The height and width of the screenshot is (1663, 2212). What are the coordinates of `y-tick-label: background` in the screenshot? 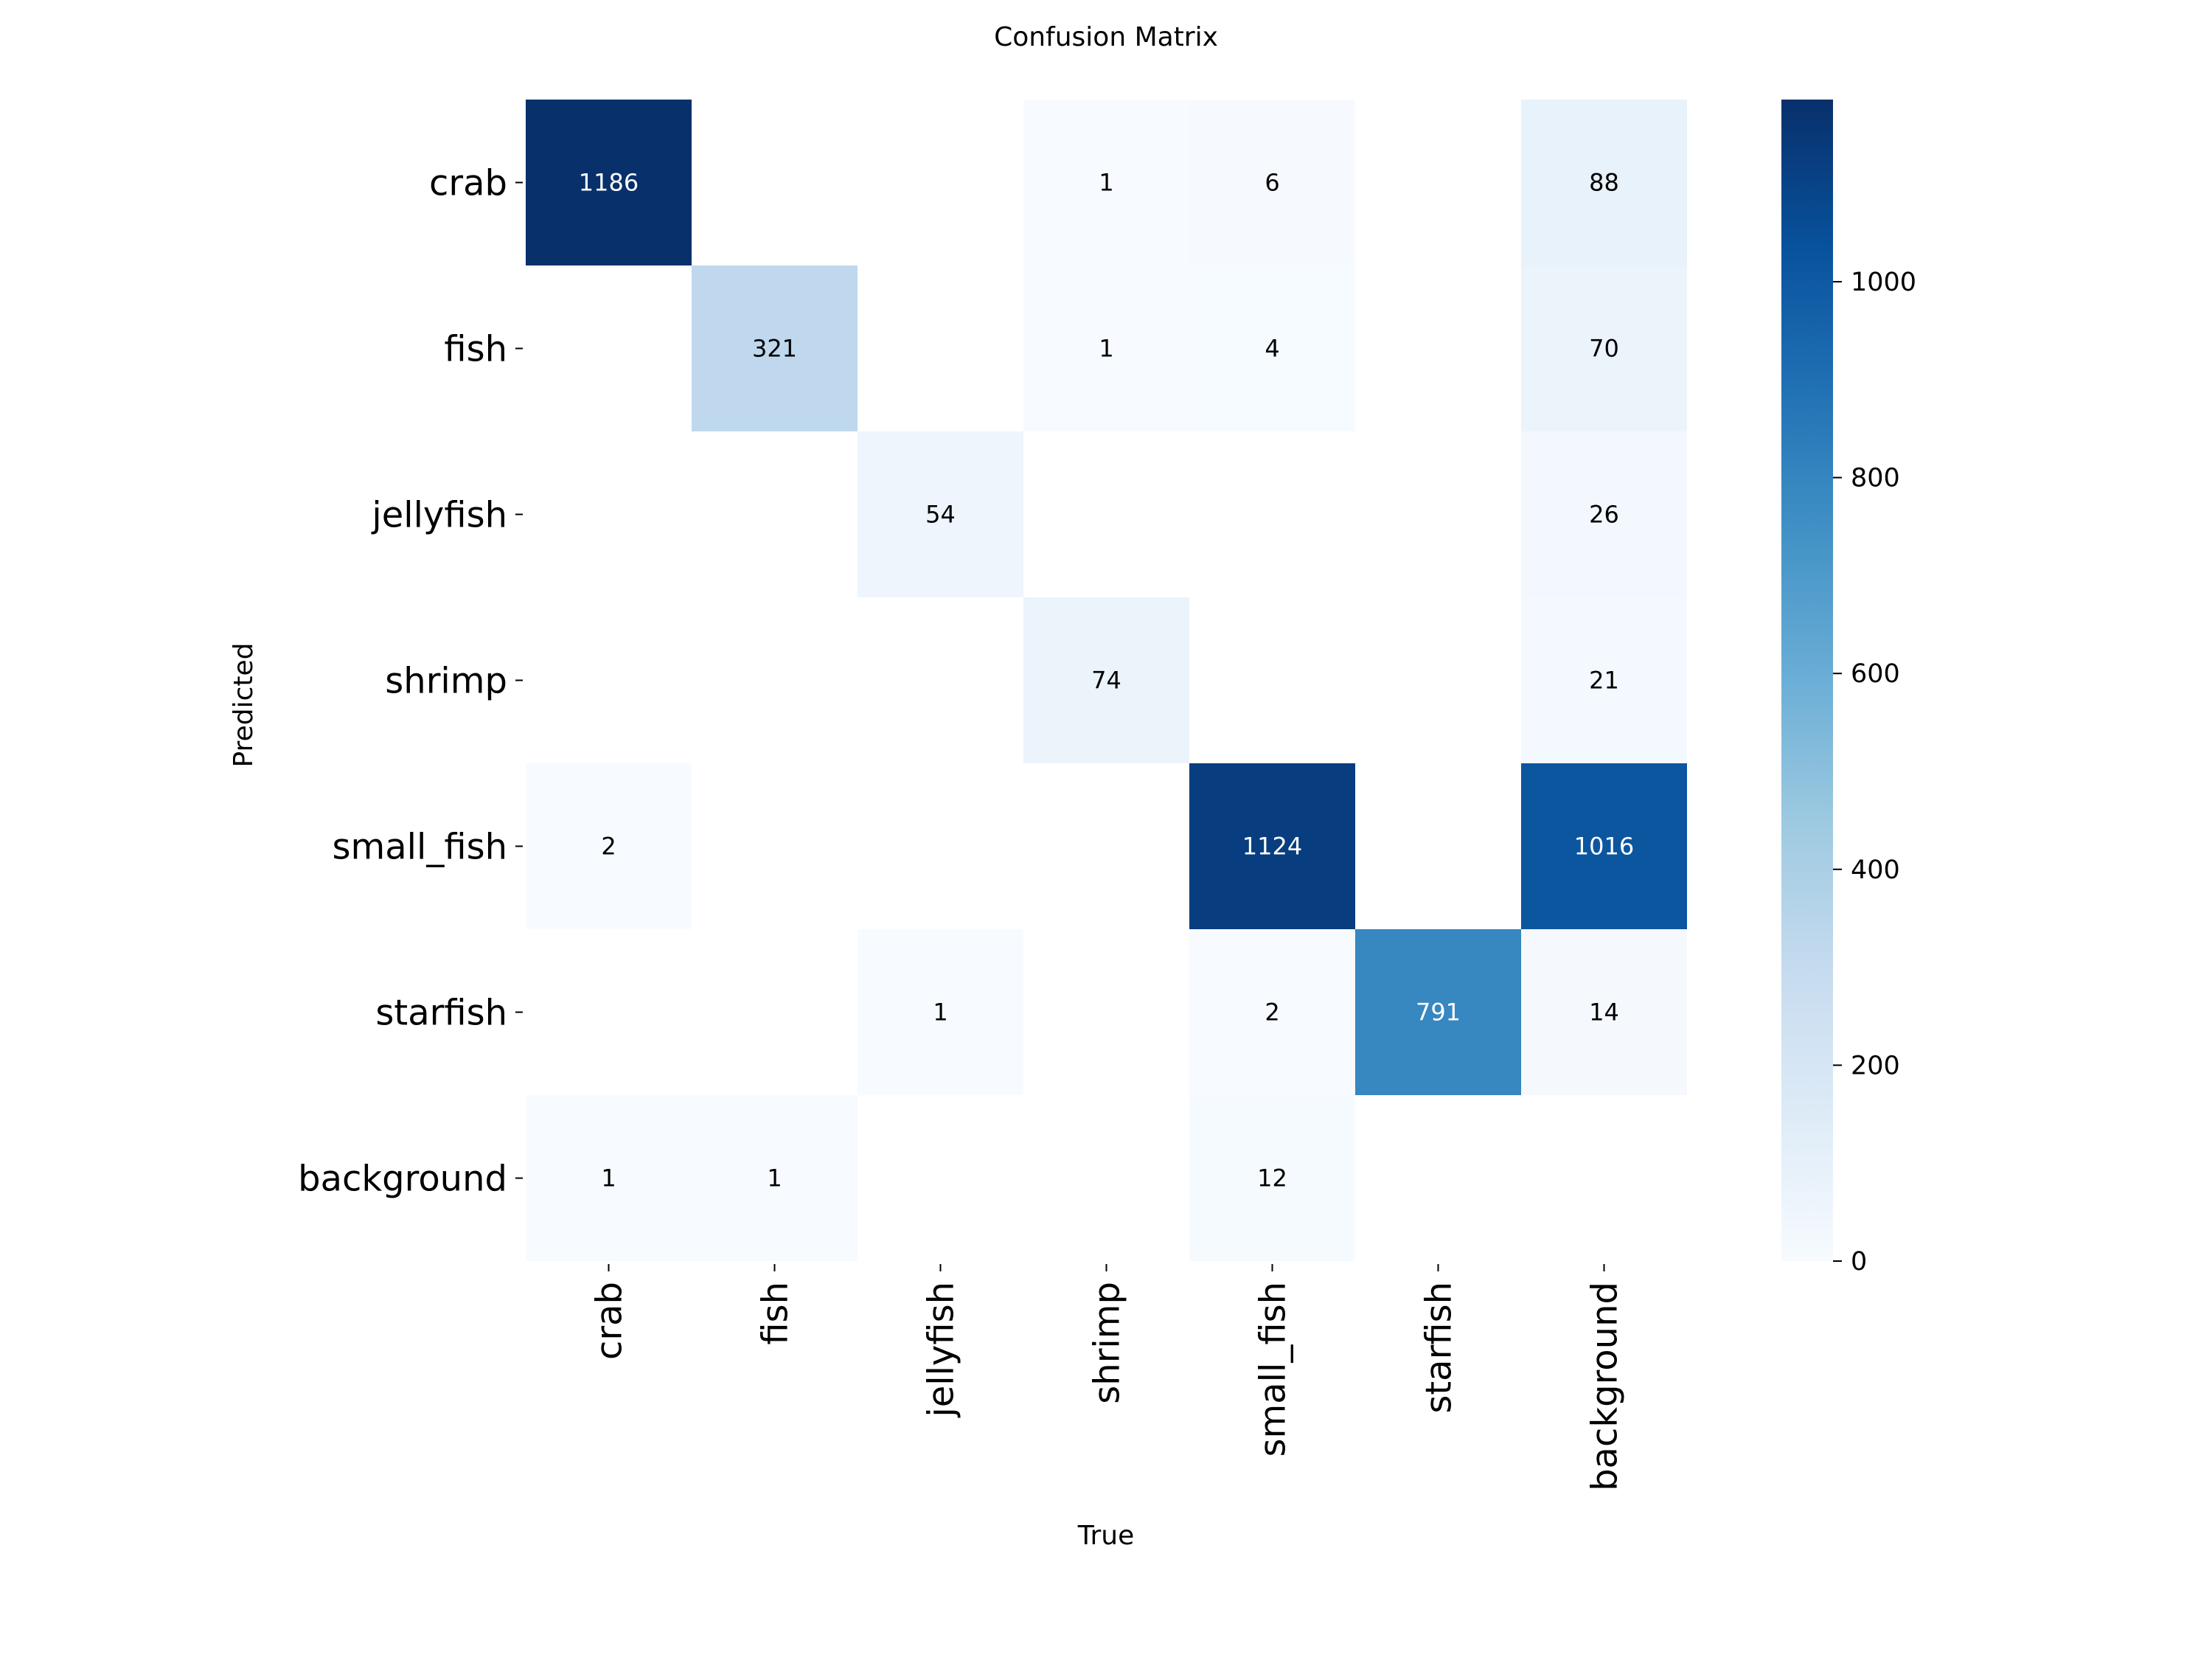 It's located at (402, 1179).